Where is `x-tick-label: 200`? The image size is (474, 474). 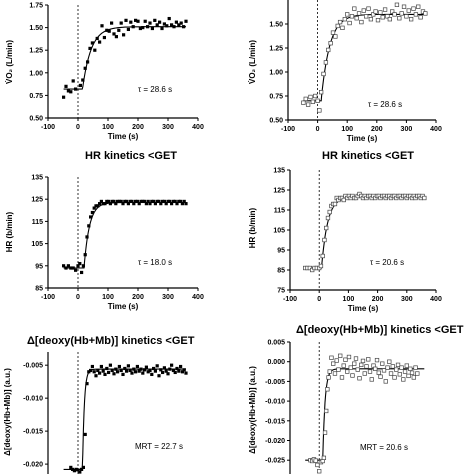
x-tick-label: 200 is located at coordinates (378, 299).